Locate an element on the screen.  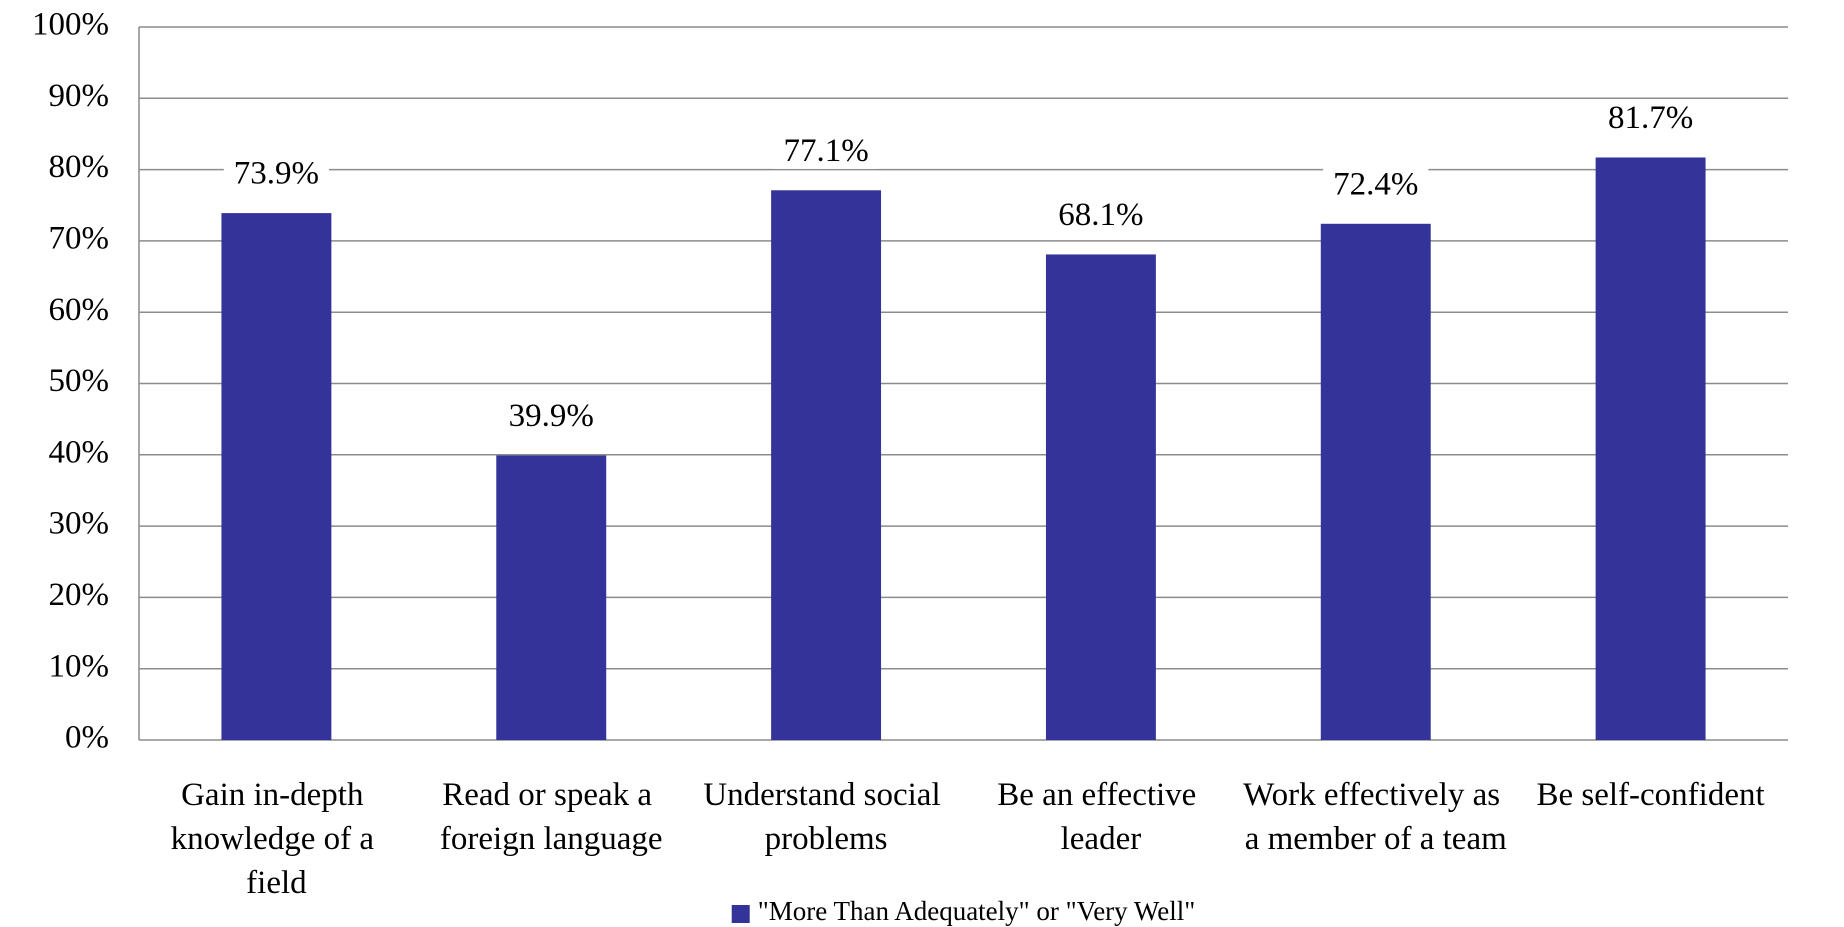
value-label: 68.1% is located at coordinates (1100, 215).